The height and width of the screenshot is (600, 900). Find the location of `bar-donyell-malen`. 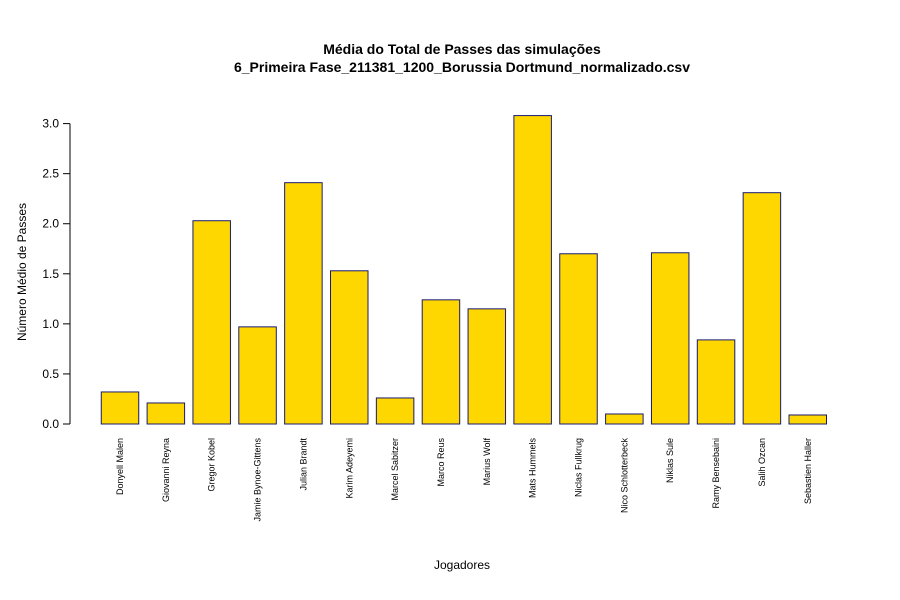

bar-donyell-malen is located at coordinates (120, 408).